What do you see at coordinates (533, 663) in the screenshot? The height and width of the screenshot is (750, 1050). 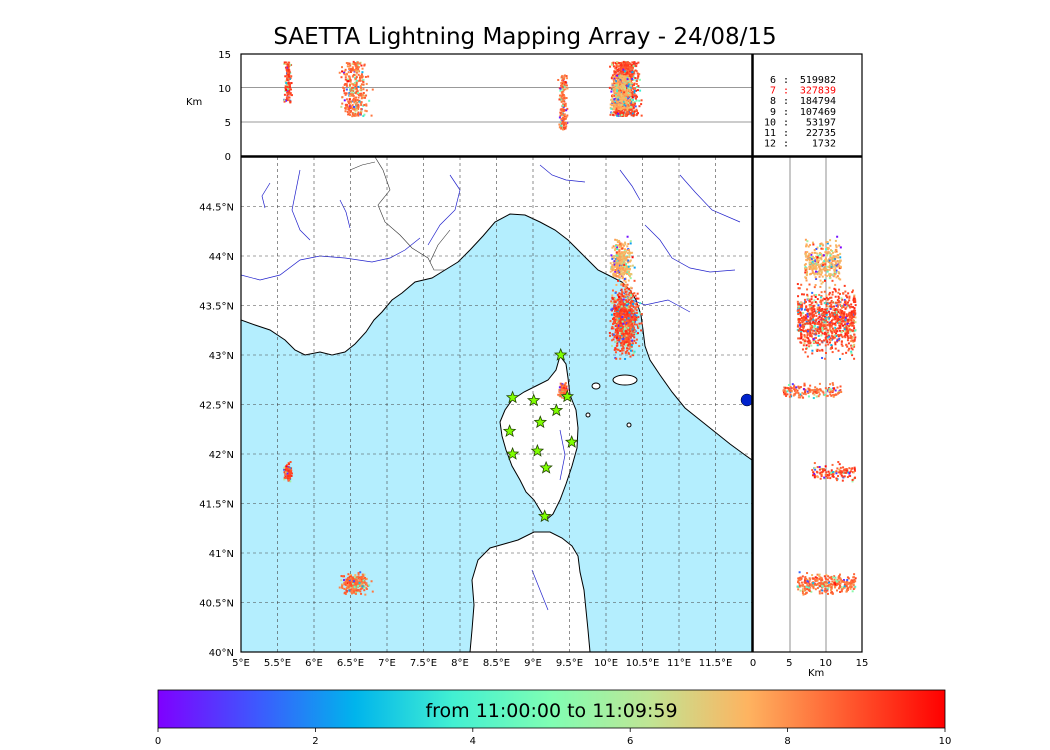 I see `lon-tick-label: 9°E` at bounding box center [533, 663].